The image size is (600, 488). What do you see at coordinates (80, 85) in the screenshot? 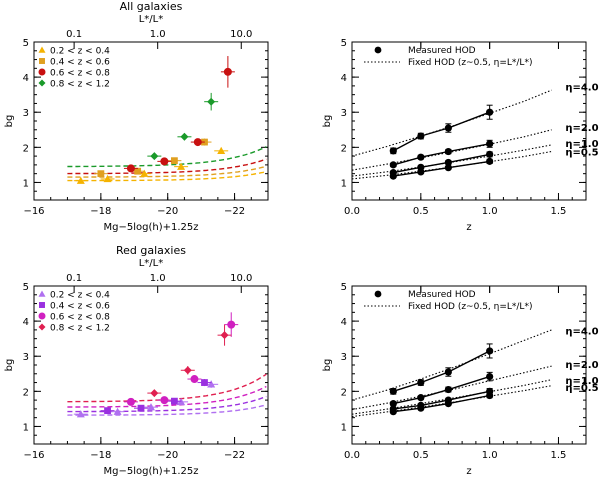
I see `legend-label: 0.8 < z < 1.2` at bounding box center [80, 85].